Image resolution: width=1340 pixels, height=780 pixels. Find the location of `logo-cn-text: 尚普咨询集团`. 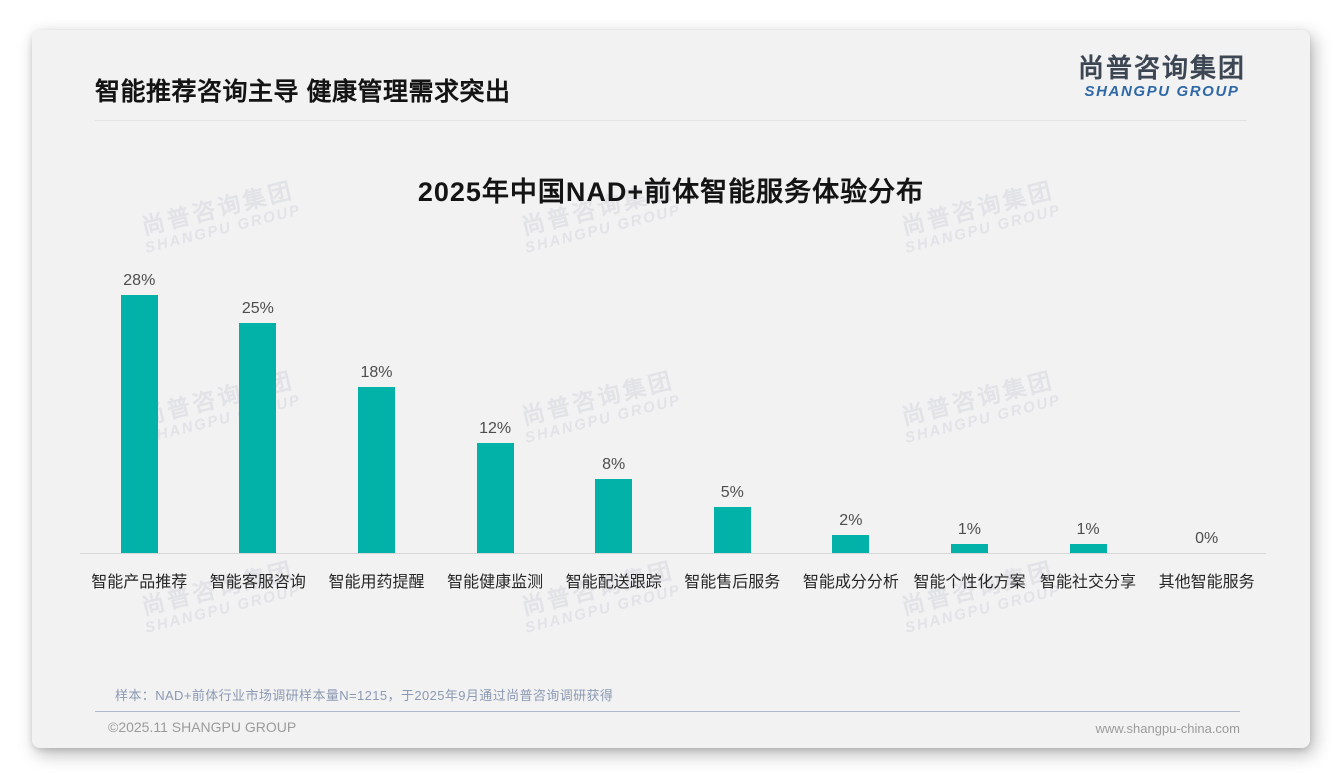

logo-cn-text: 尚普咨询集团 is located at coordinates (1161, 68).